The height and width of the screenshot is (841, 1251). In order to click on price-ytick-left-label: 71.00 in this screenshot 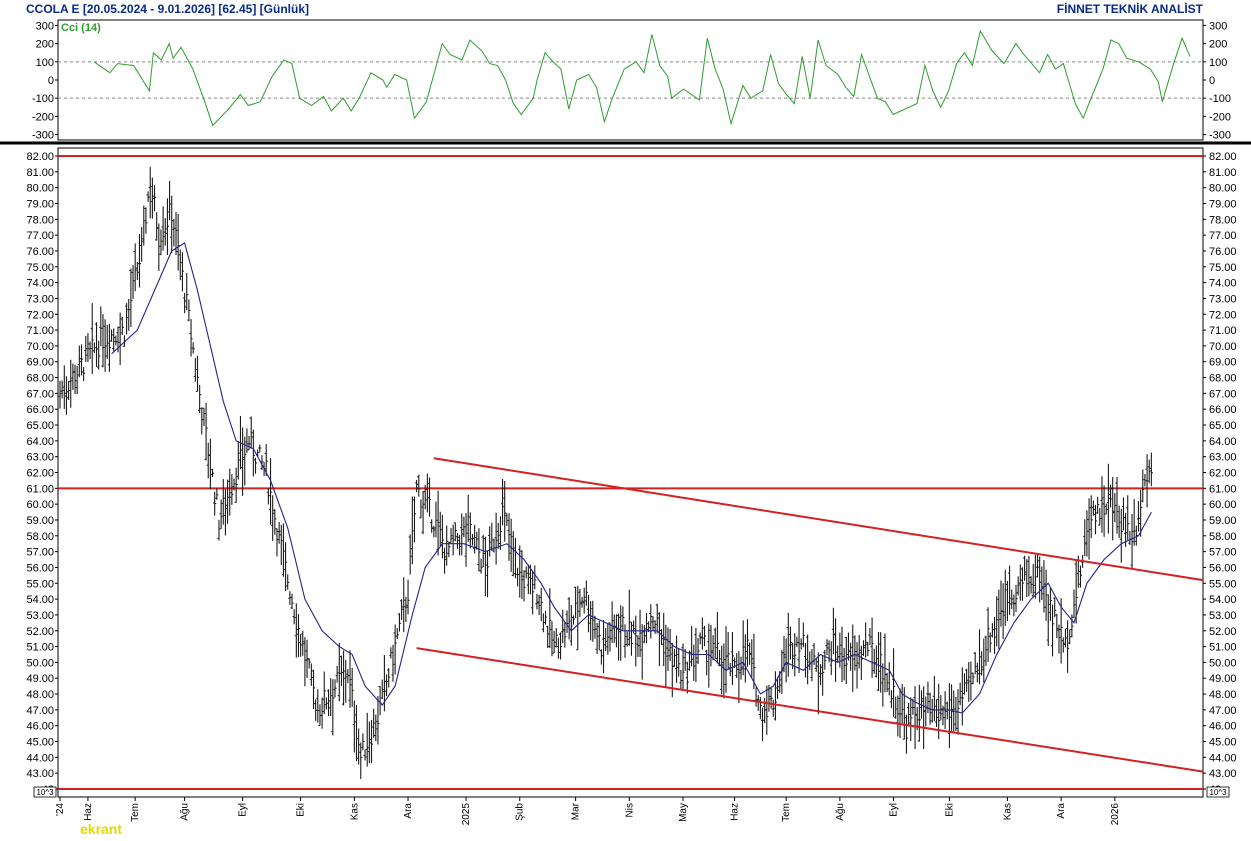, I will do `click(40, 331)`.